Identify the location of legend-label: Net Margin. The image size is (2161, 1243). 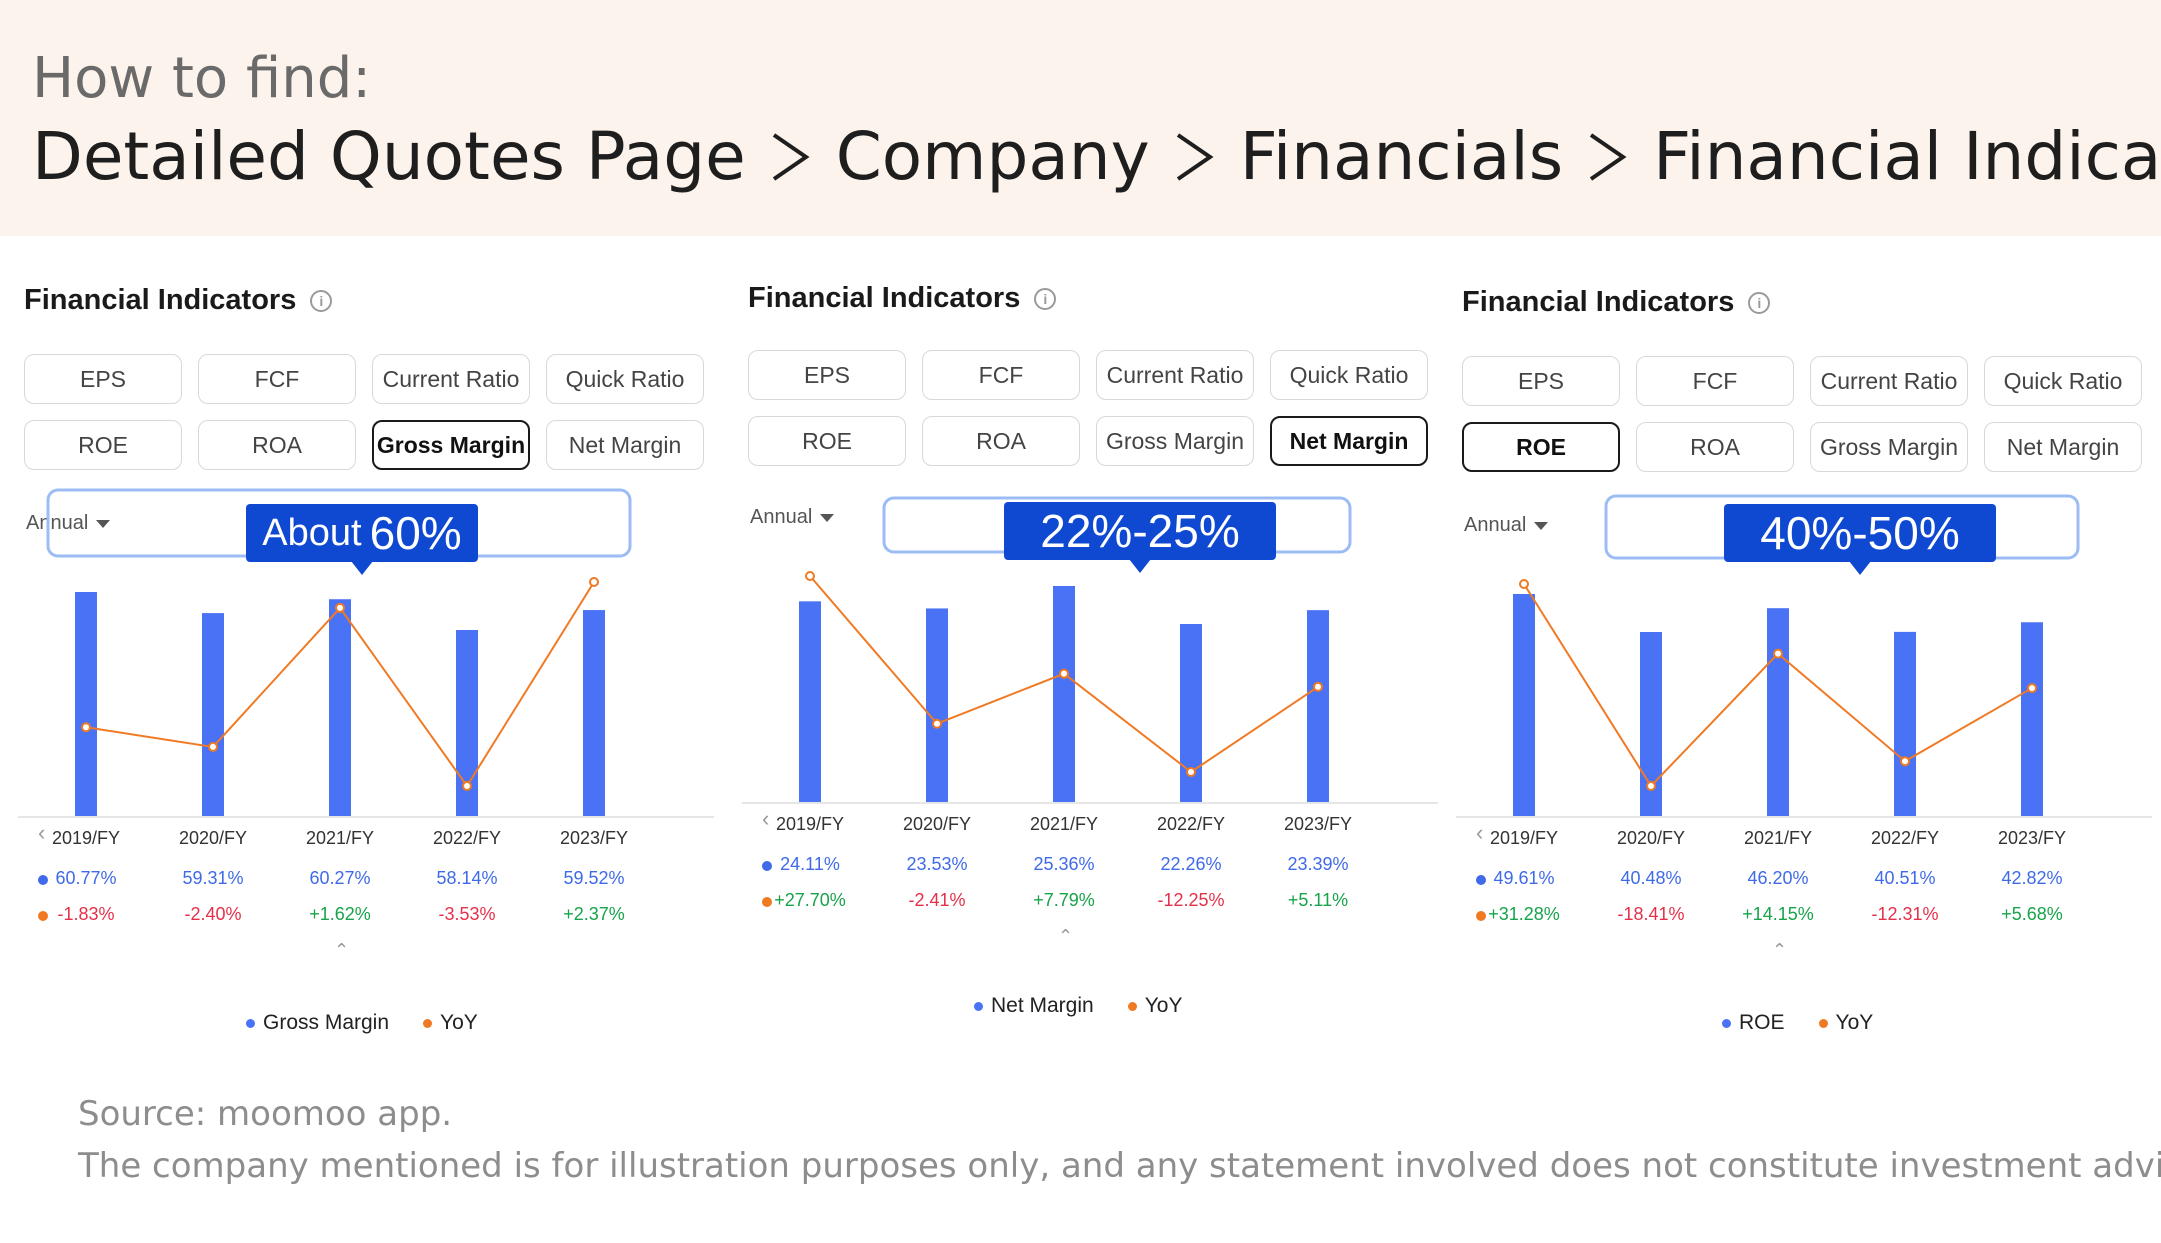
(1042, 1005).